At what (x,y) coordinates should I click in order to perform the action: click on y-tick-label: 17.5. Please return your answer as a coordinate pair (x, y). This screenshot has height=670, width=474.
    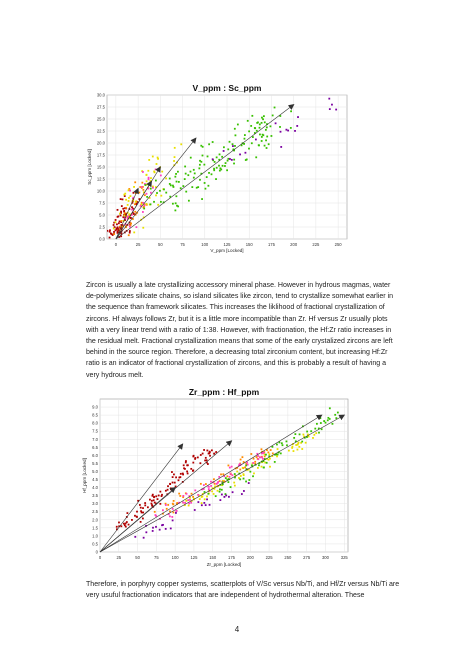
    Looking at the image, I should click on (101, 155).